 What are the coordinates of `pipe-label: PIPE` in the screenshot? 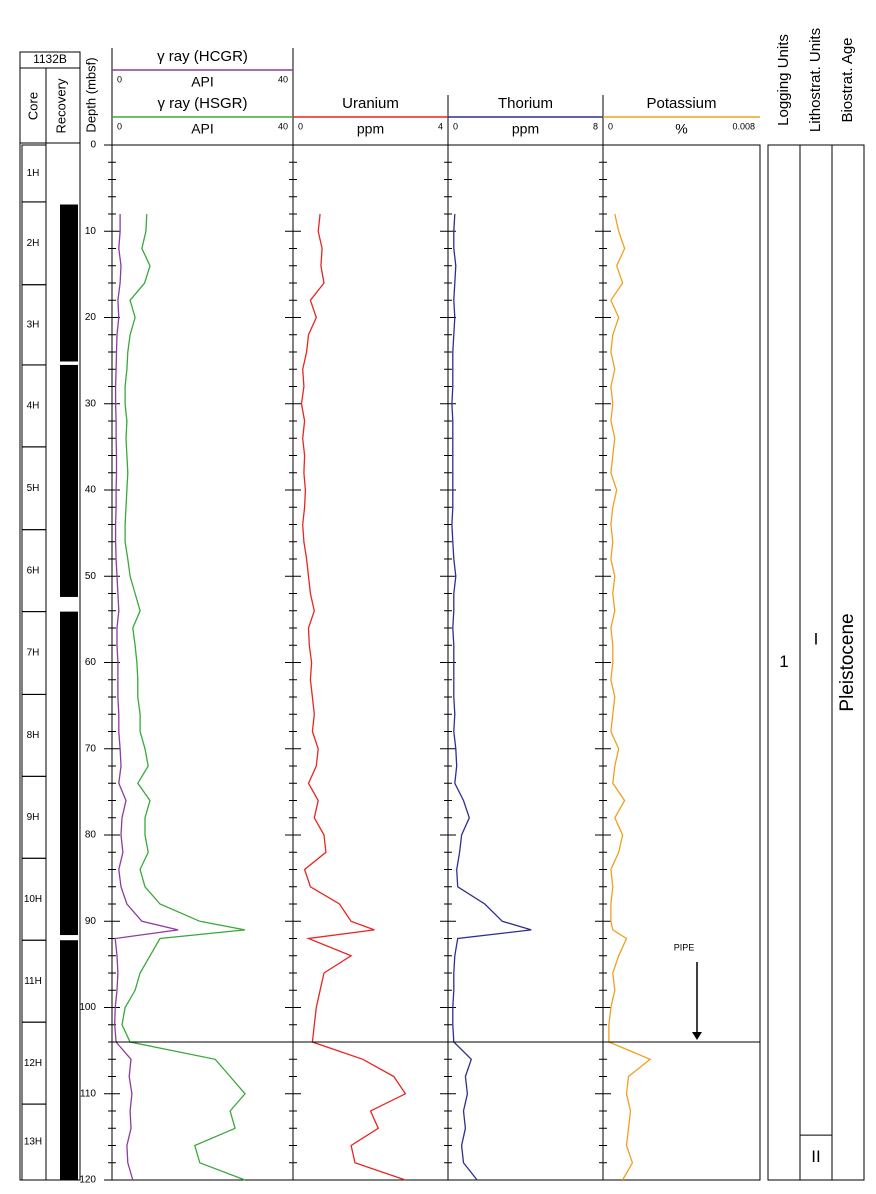 It's located at (684, 947).